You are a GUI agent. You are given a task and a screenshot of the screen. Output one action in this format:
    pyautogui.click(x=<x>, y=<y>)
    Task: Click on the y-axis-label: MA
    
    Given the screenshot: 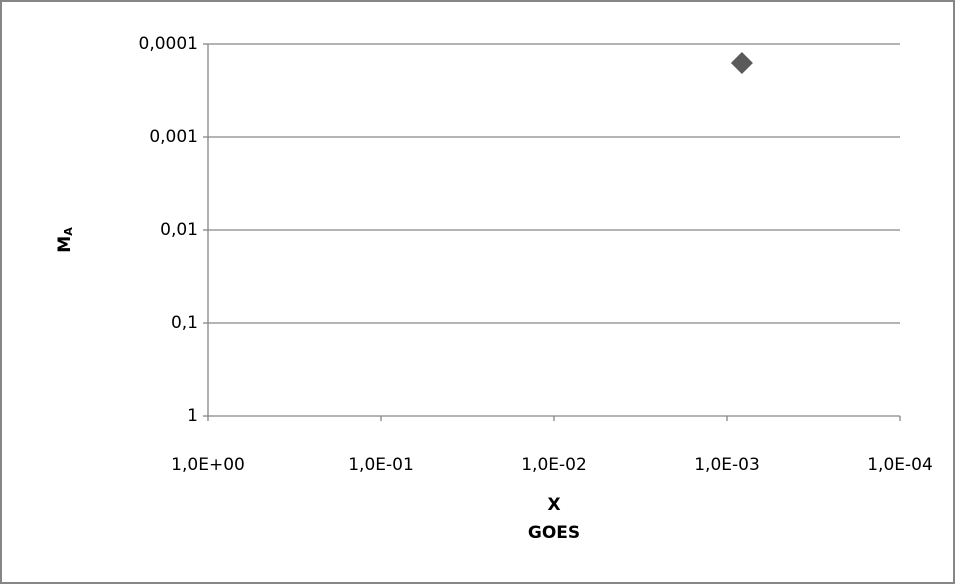 What is the action you would take?
    pyautogui.click(x=65, y=240)
    